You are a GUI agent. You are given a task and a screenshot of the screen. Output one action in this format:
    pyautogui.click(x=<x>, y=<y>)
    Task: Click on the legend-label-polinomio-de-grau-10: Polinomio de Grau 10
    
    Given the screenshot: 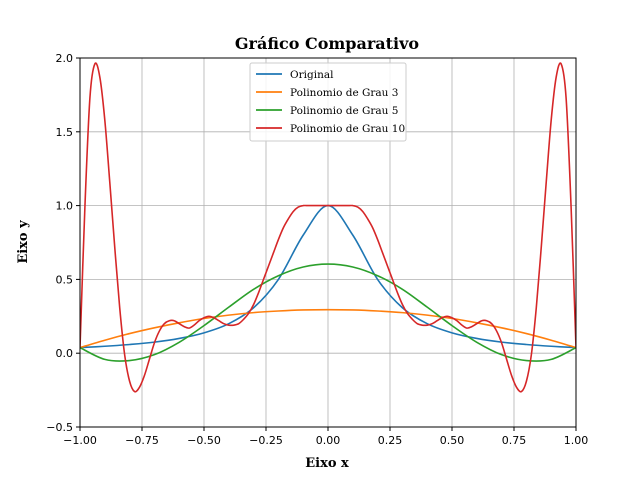 What is the action you would take?
    pyautogui.click(x=347, y=129)
    